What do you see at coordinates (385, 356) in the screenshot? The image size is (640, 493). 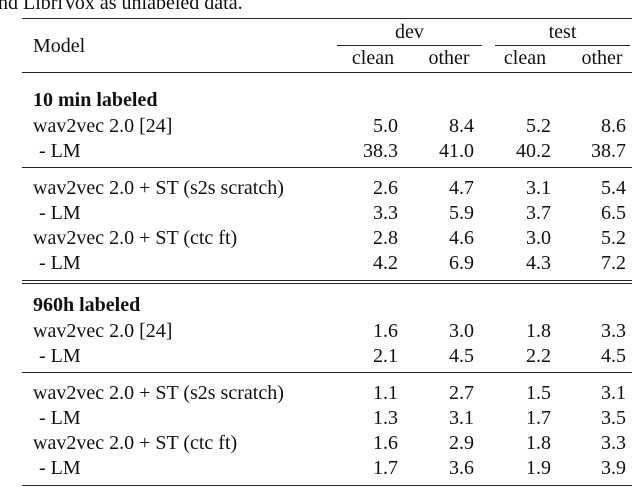 I see `cell: 2.1` at bounding box center [385, 356].